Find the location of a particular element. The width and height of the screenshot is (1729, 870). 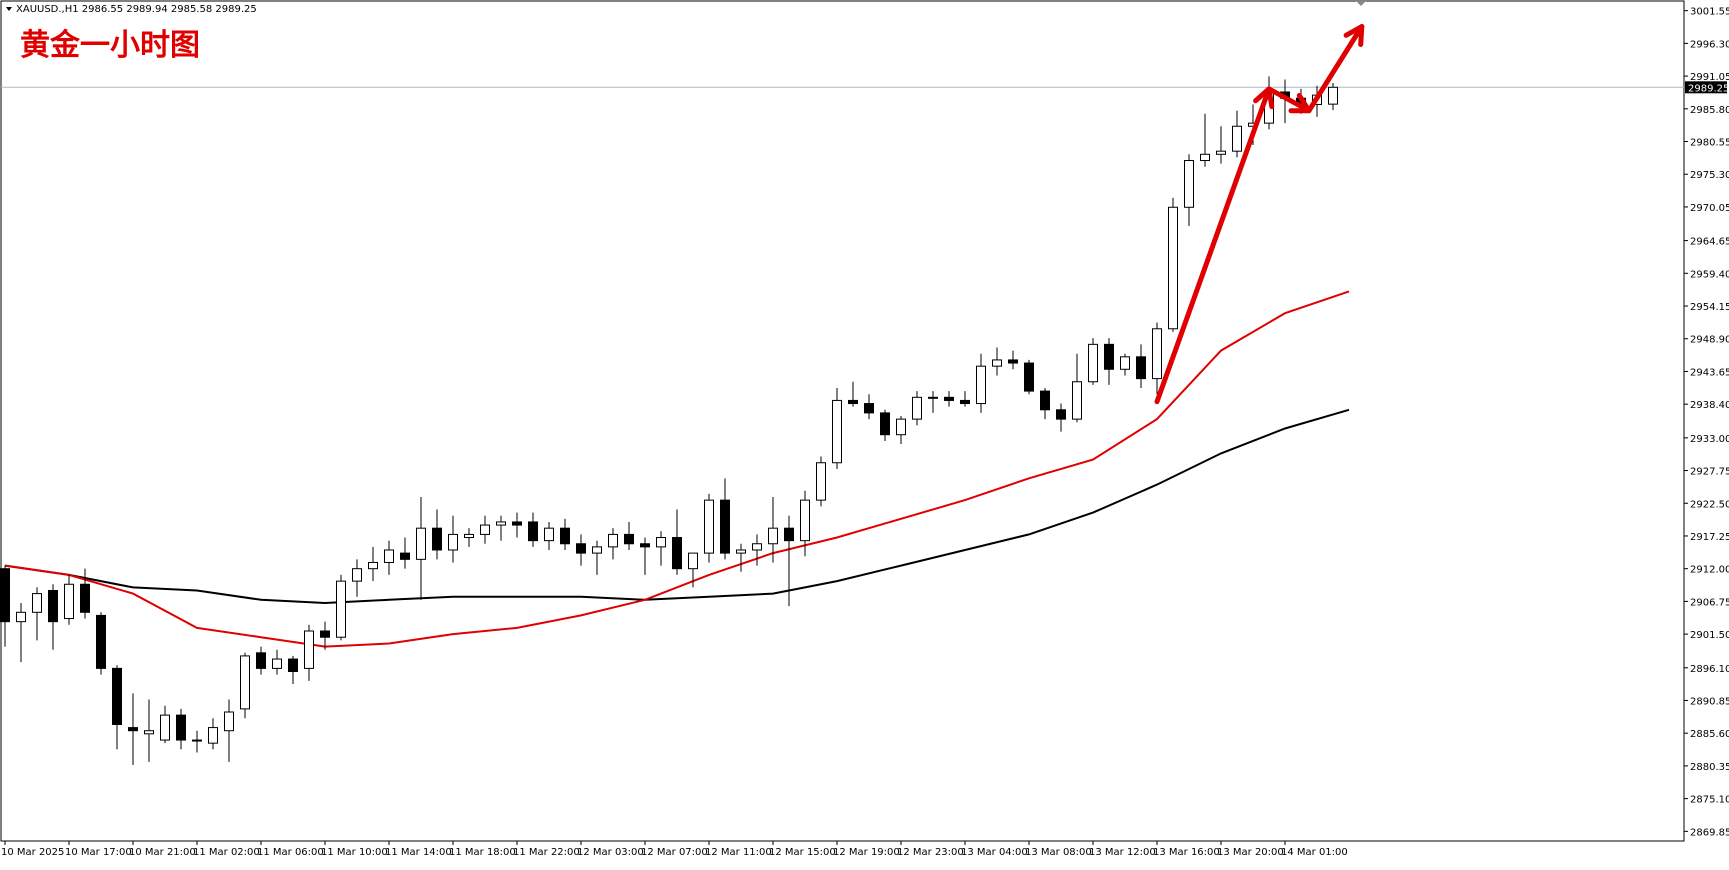

x-tick-label: 11 Mar 18:00 is located at coordinates (482, 852).